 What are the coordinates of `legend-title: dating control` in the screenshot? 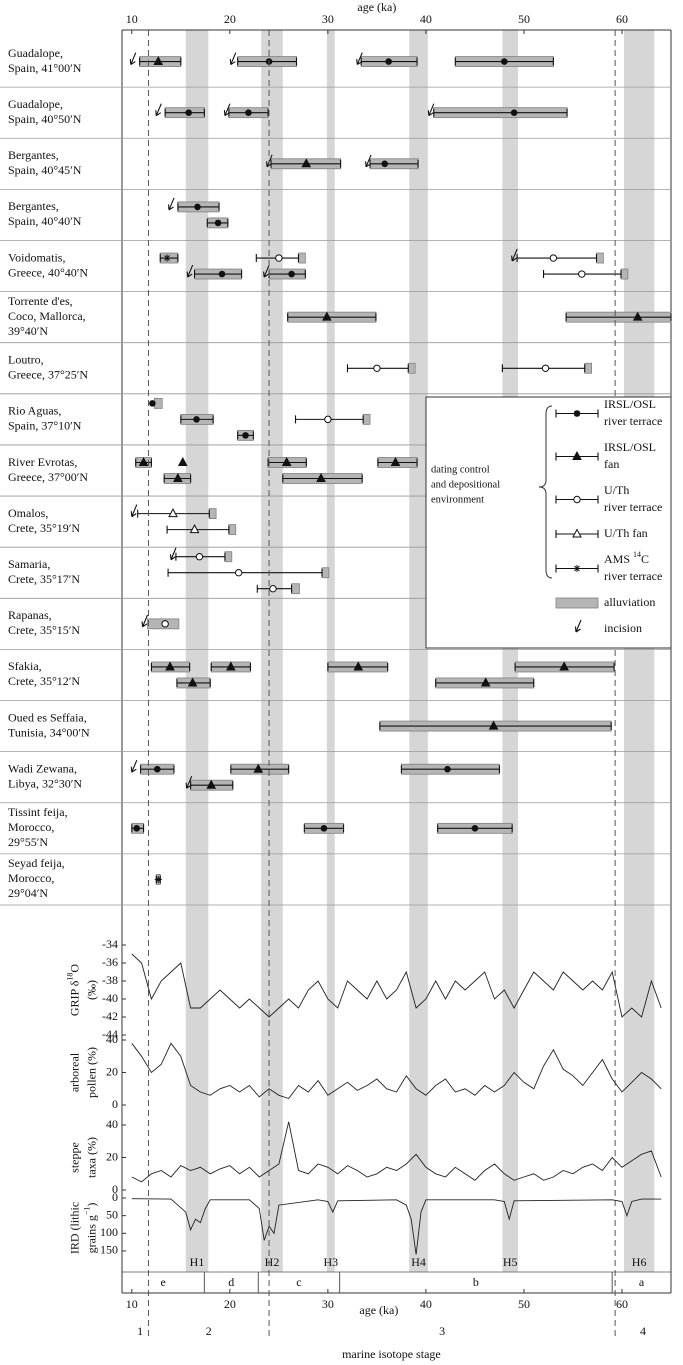 It's located at (460, 469).